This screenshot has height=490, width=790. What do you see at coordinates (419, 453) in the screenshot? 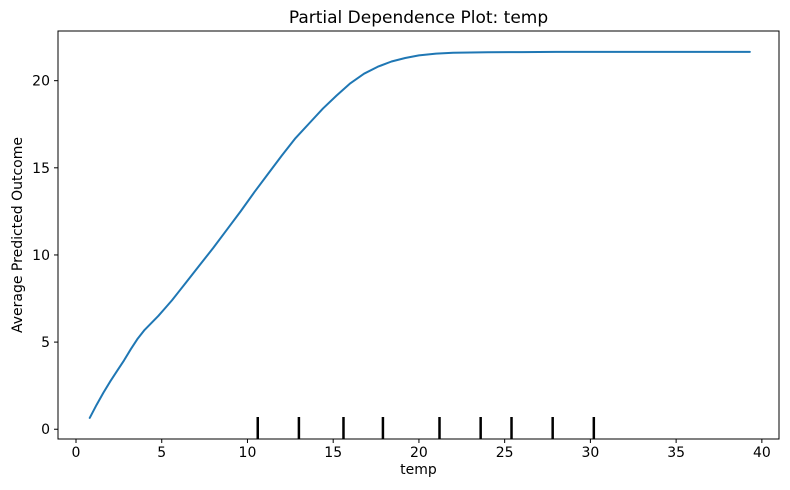
I see `x-tick-label: 20` at bounding box center [419, 453].